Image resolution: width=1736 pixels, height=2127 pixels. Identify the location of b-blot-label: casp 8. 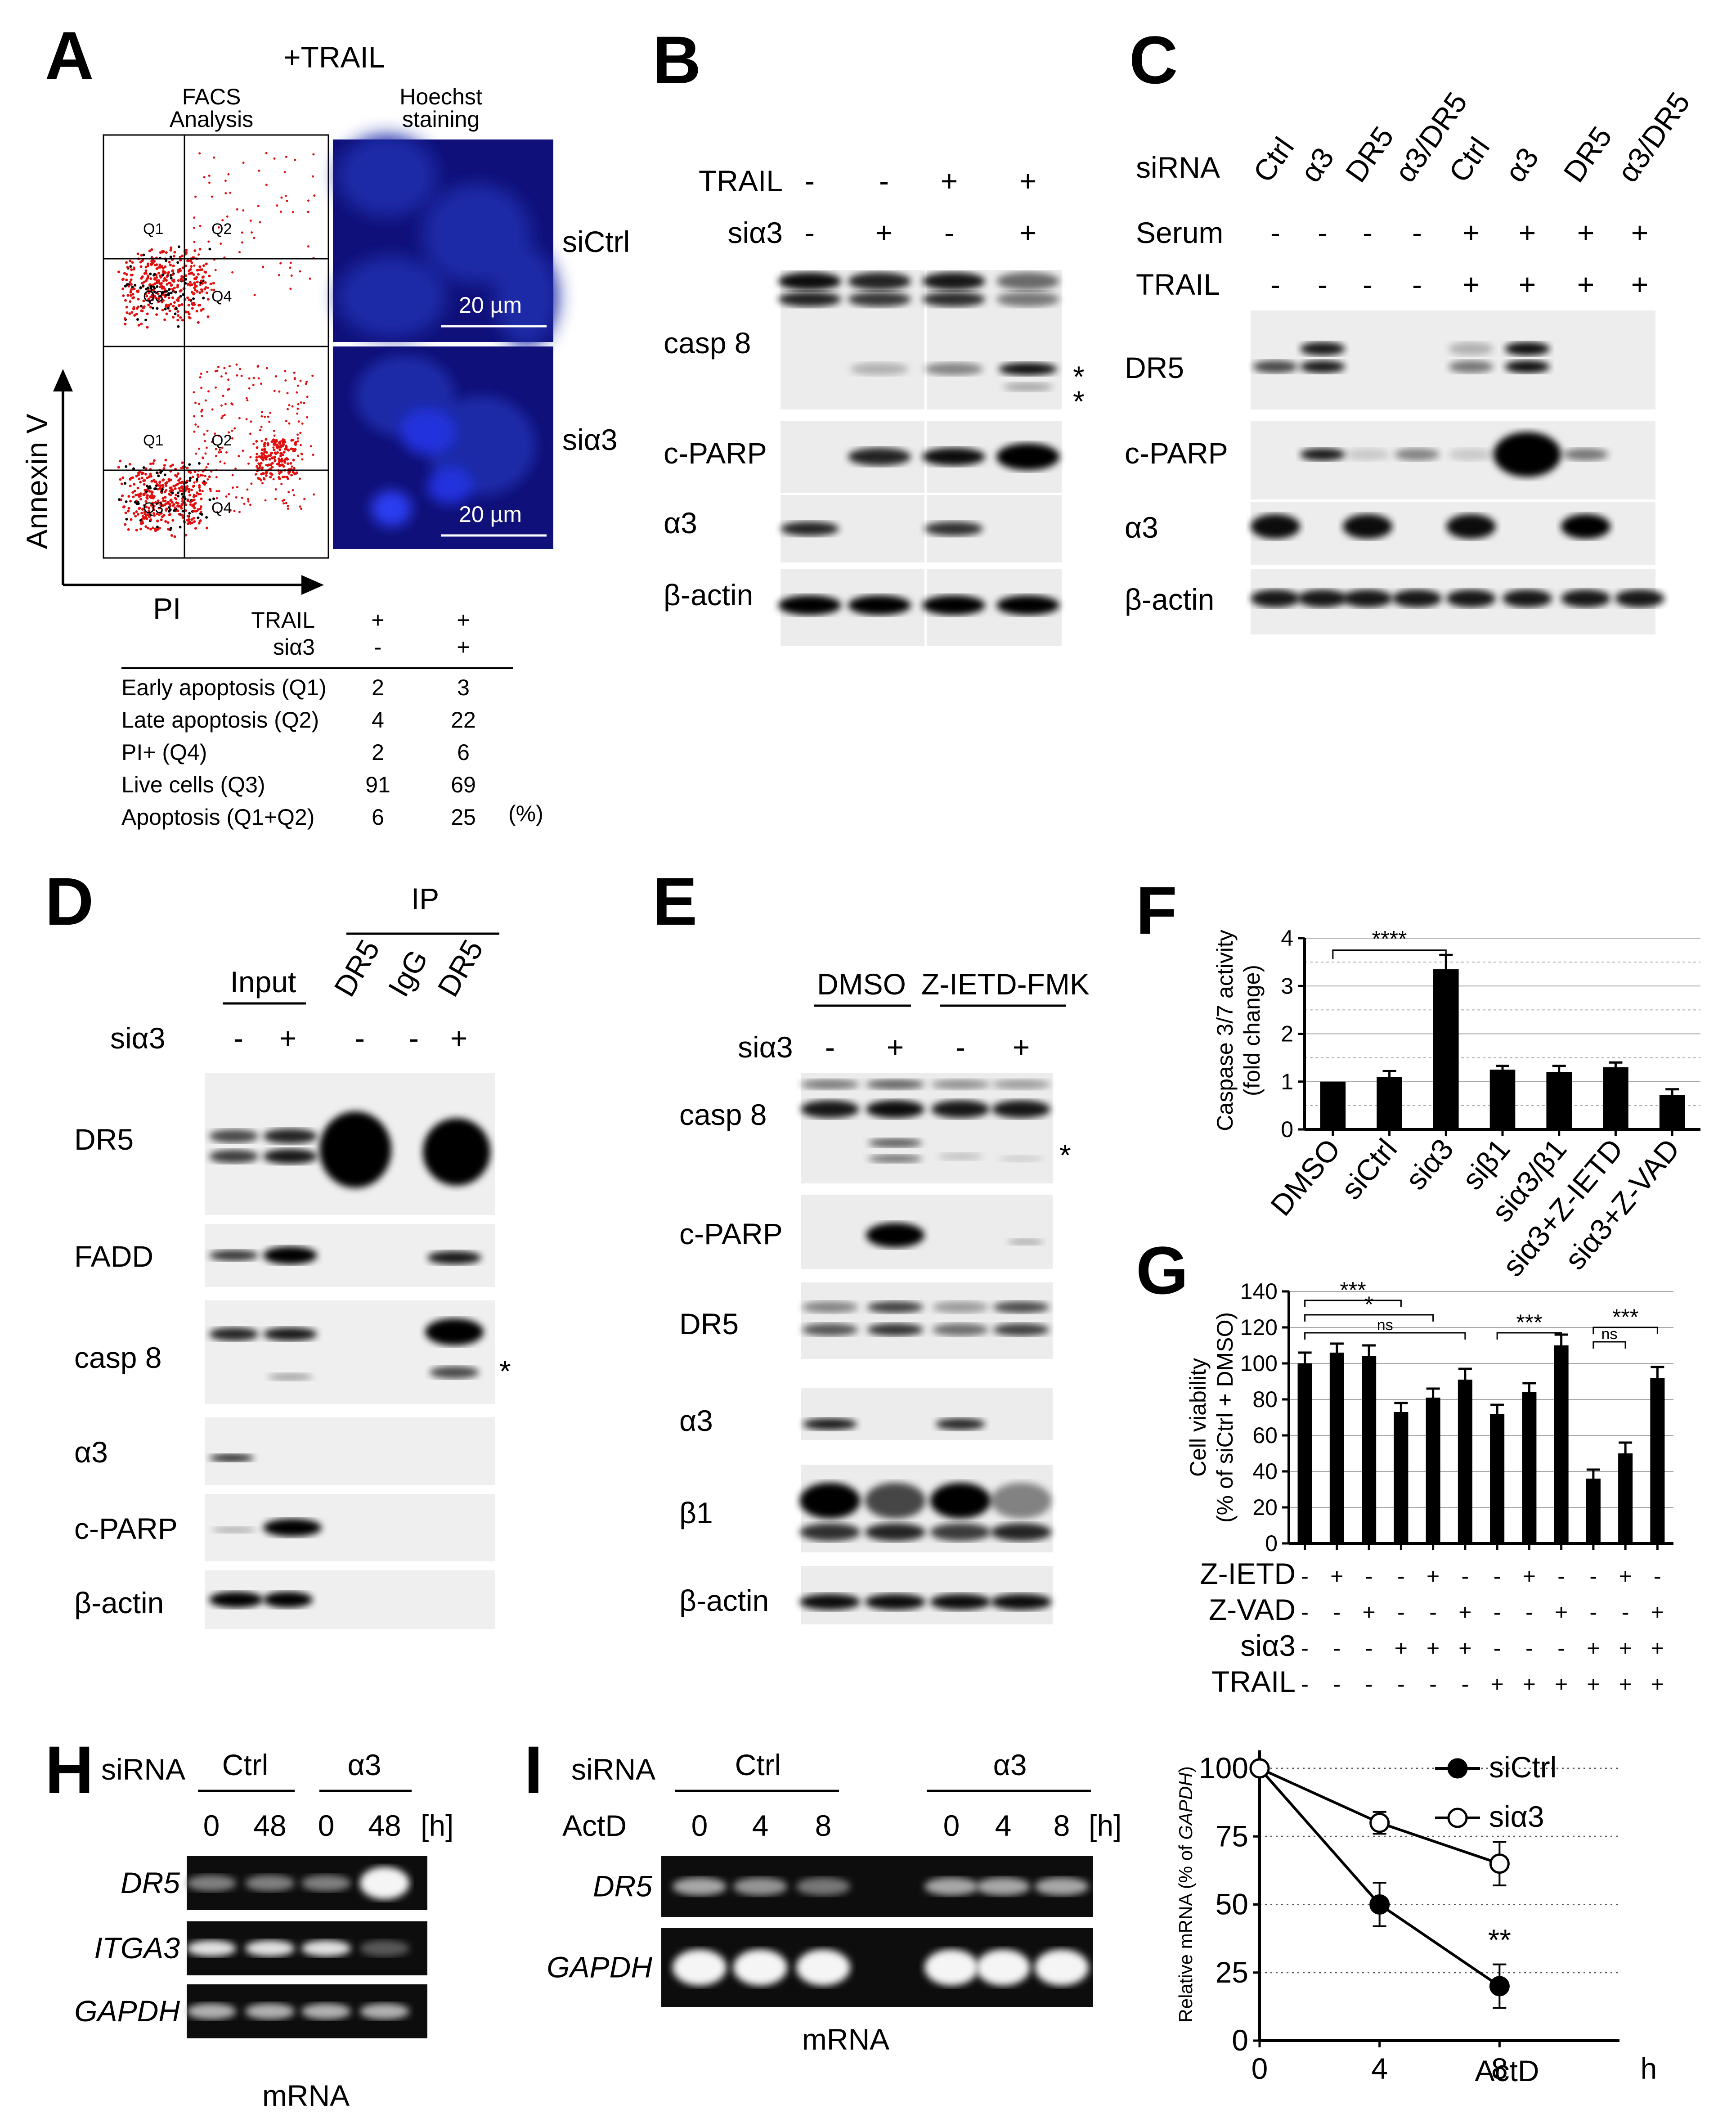
(707, 343).